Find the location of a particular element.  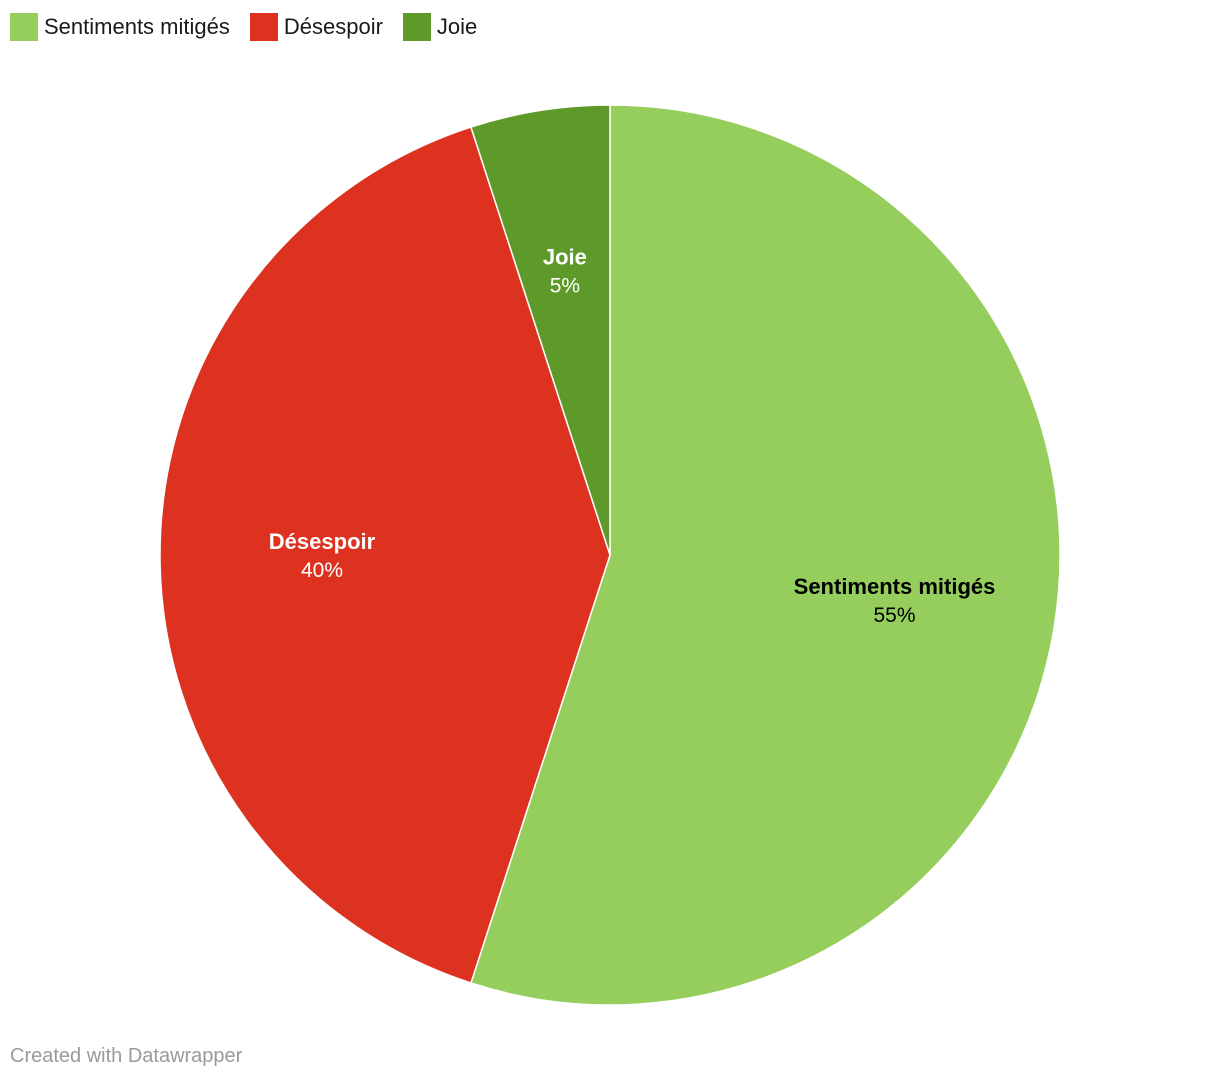

pie-slice-joie is located at coordinates (540, 330).